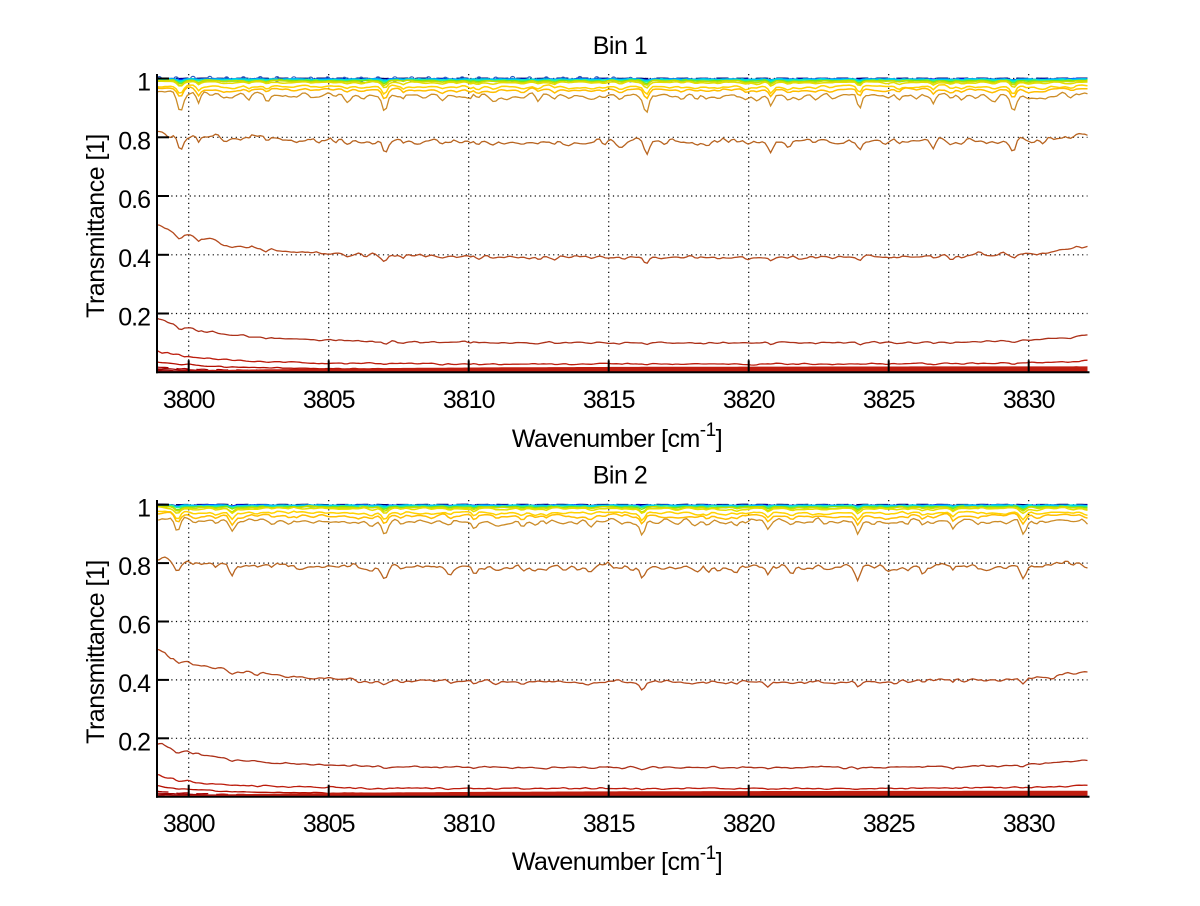 The image size is (1200, 906). Describe the element at coordinates (620, 46) in the screenshot. I see `svg-text: Bin 1` at that location.